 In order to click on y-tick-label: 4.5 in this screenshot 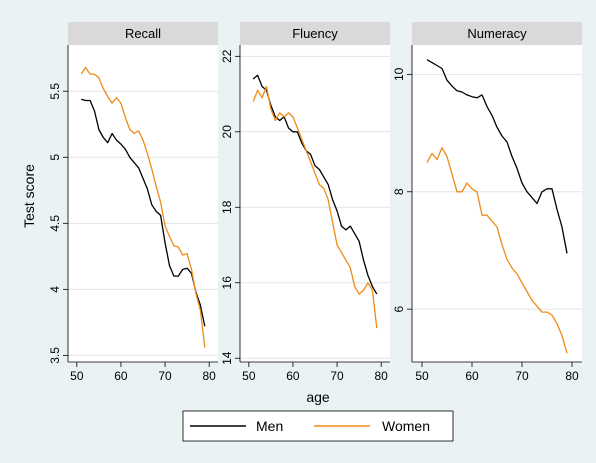, I will do `click(55, 223)`.